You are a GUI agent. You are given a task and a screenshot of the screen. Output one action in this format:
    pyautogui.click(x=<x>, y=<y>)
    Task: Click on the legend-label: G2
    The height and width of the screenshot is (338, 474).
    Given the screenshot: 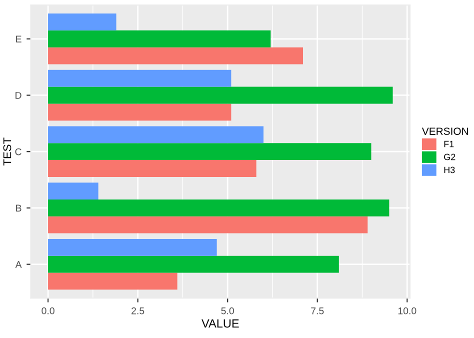 What is the action you would take?
    pyautogui.click(x=450, y=157)
    